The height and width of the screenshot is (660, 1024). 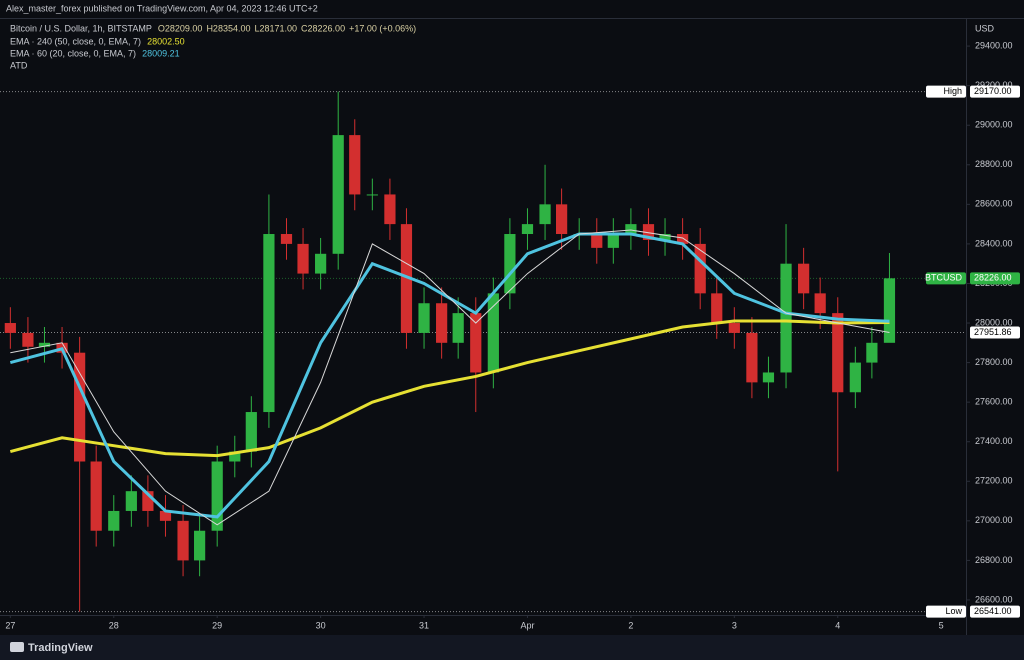 I want to click on x-tick-label: 5, so click(x=941, y=625).